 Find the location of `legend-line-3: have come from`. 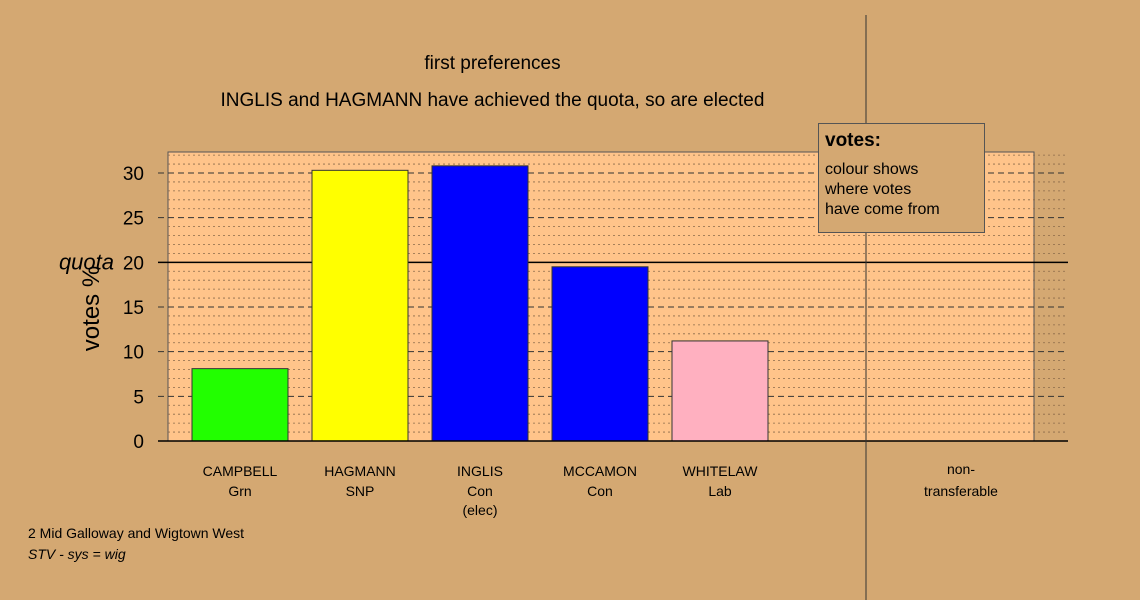

legend-line-3: have come from is located at coordinates (882, 209).